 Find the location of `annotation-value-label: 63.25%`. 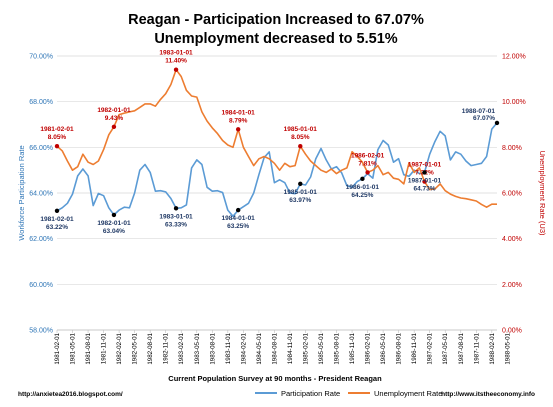

annotation-value-label: 63.25% is located at coordinates (238, 226).